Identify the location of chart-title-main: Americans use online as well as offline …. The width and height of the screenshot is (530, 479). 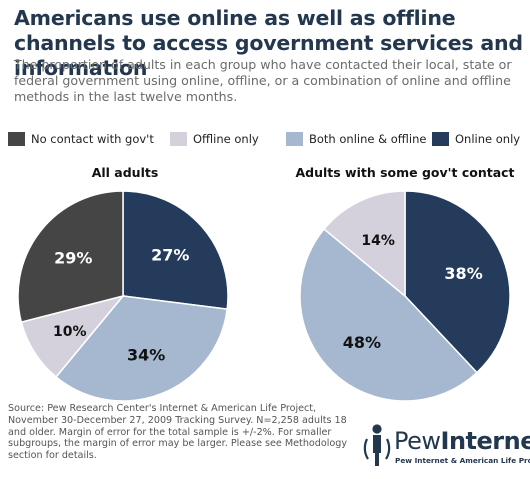
(268, 43).